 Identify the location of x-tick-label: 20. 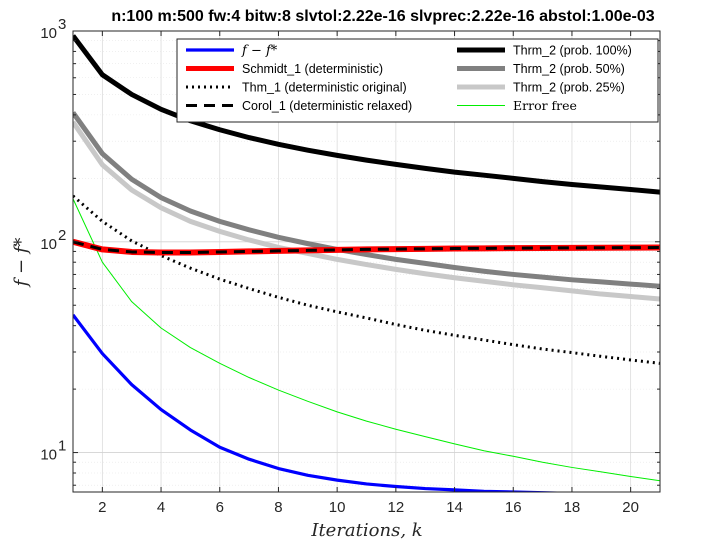
(630, 507).